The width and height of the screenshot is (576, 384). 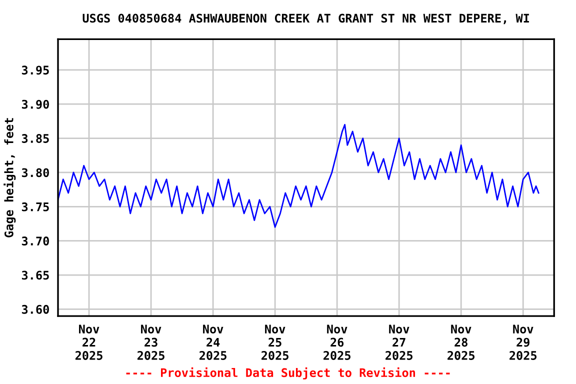 I want to click on y-tick-label: 3.95, so click(x=35, y=70).